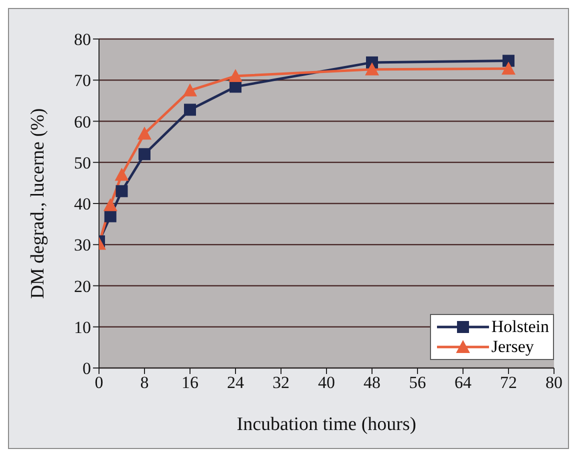 Image resolution: width=575 pixels, height=455 pixels. What do you see at coordinates (82, 122) in the screenshot?
I see `y-tick-label: 60` at bounding box center [82, 122].